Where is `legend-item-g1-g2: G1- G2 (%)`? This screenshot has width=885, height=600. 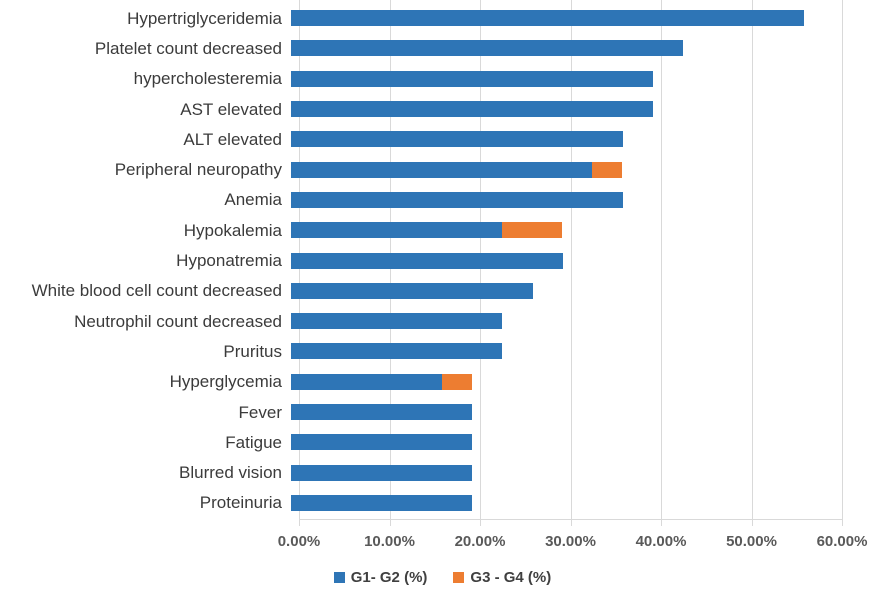 legend-item-g1-g2: G1- G2 (%) is located at coordinates (380, 577).